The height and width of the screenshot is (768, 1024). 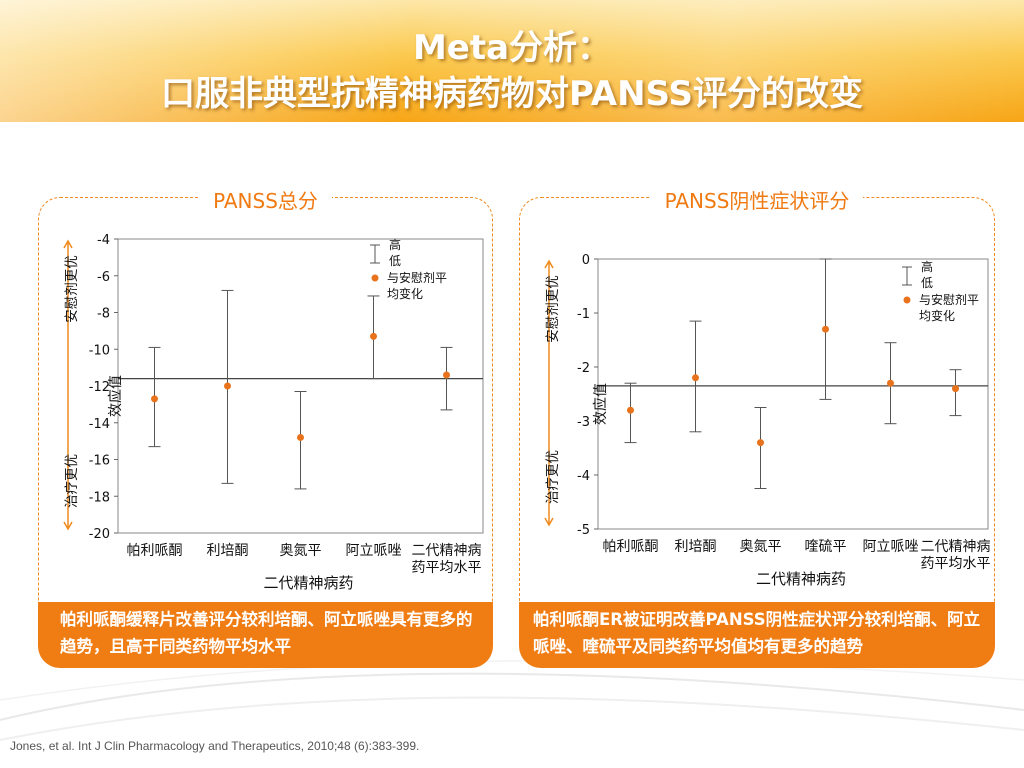 I want to click on x-tick-label: 喹硫平, so click(x=826, y=547).